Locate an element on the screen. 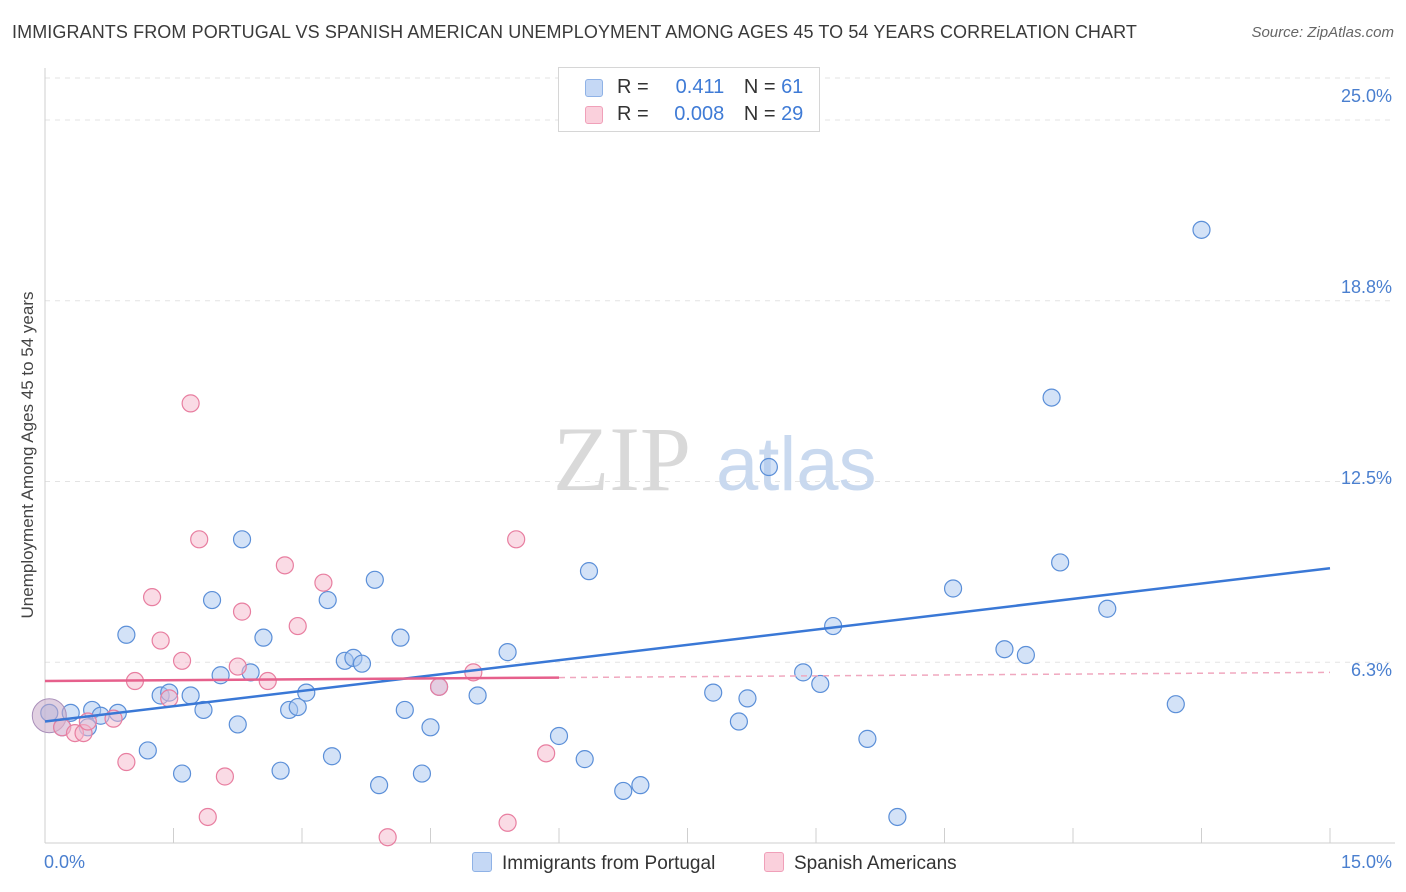  legend-n-value: 29 is located at coordinates (792, 114).